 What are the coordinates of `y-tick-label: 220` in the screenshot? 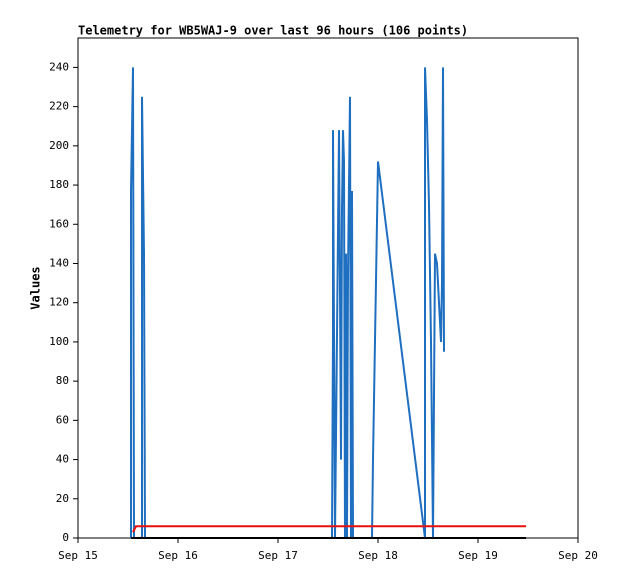 It's located at (59, 106).